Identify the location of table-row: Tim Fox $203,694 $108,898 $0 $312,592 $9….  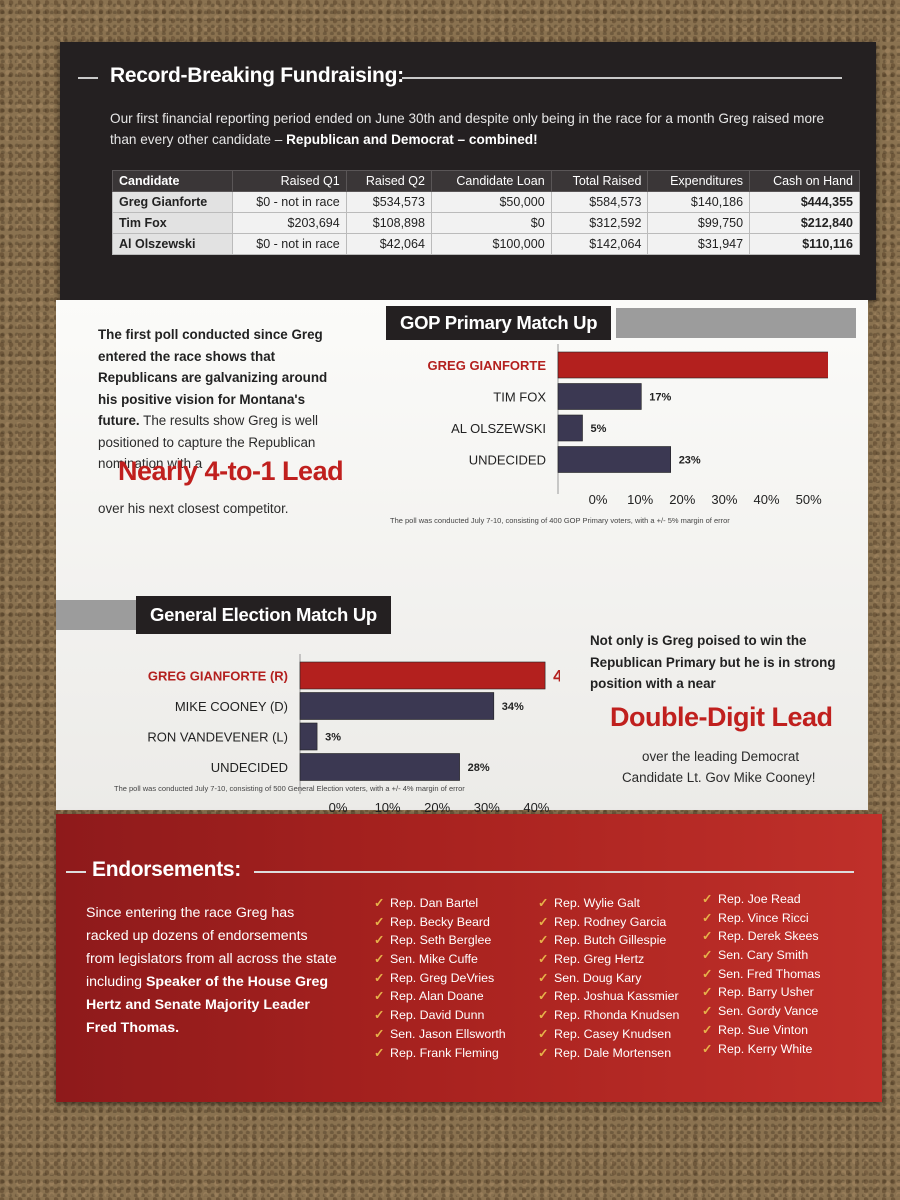
(486, 223).